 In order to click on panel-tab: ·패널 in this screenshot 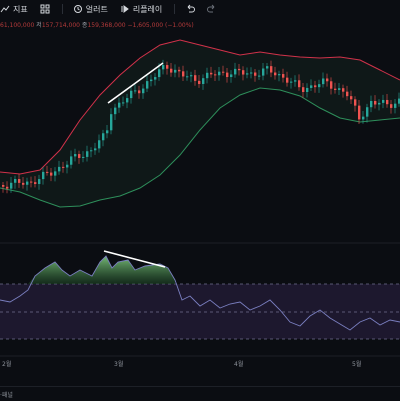, I will do `click(6, 395)`.